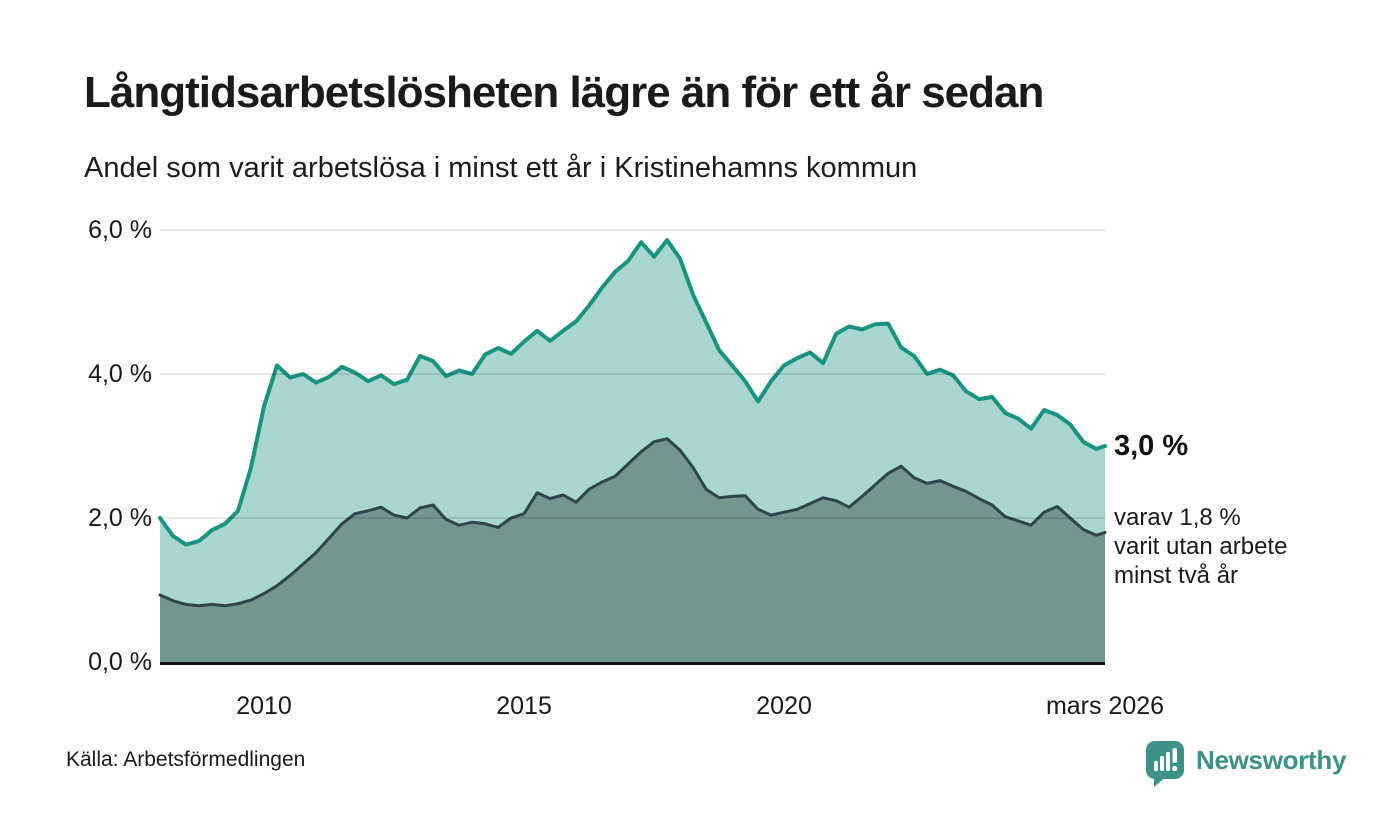 This screenshot has height=840, width=1400. I want to click on end-sub-line: varav 1,8 %, so click(1177, 517).